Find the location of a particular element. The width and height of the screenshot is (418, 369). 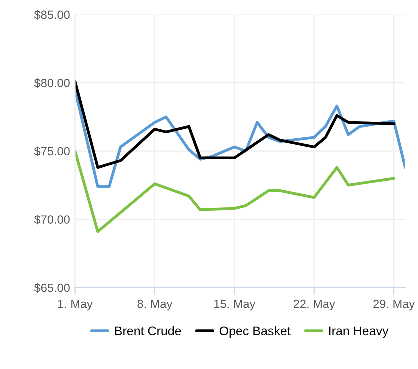

x-tick-label: 8. May is located at coordinates (155, 305).